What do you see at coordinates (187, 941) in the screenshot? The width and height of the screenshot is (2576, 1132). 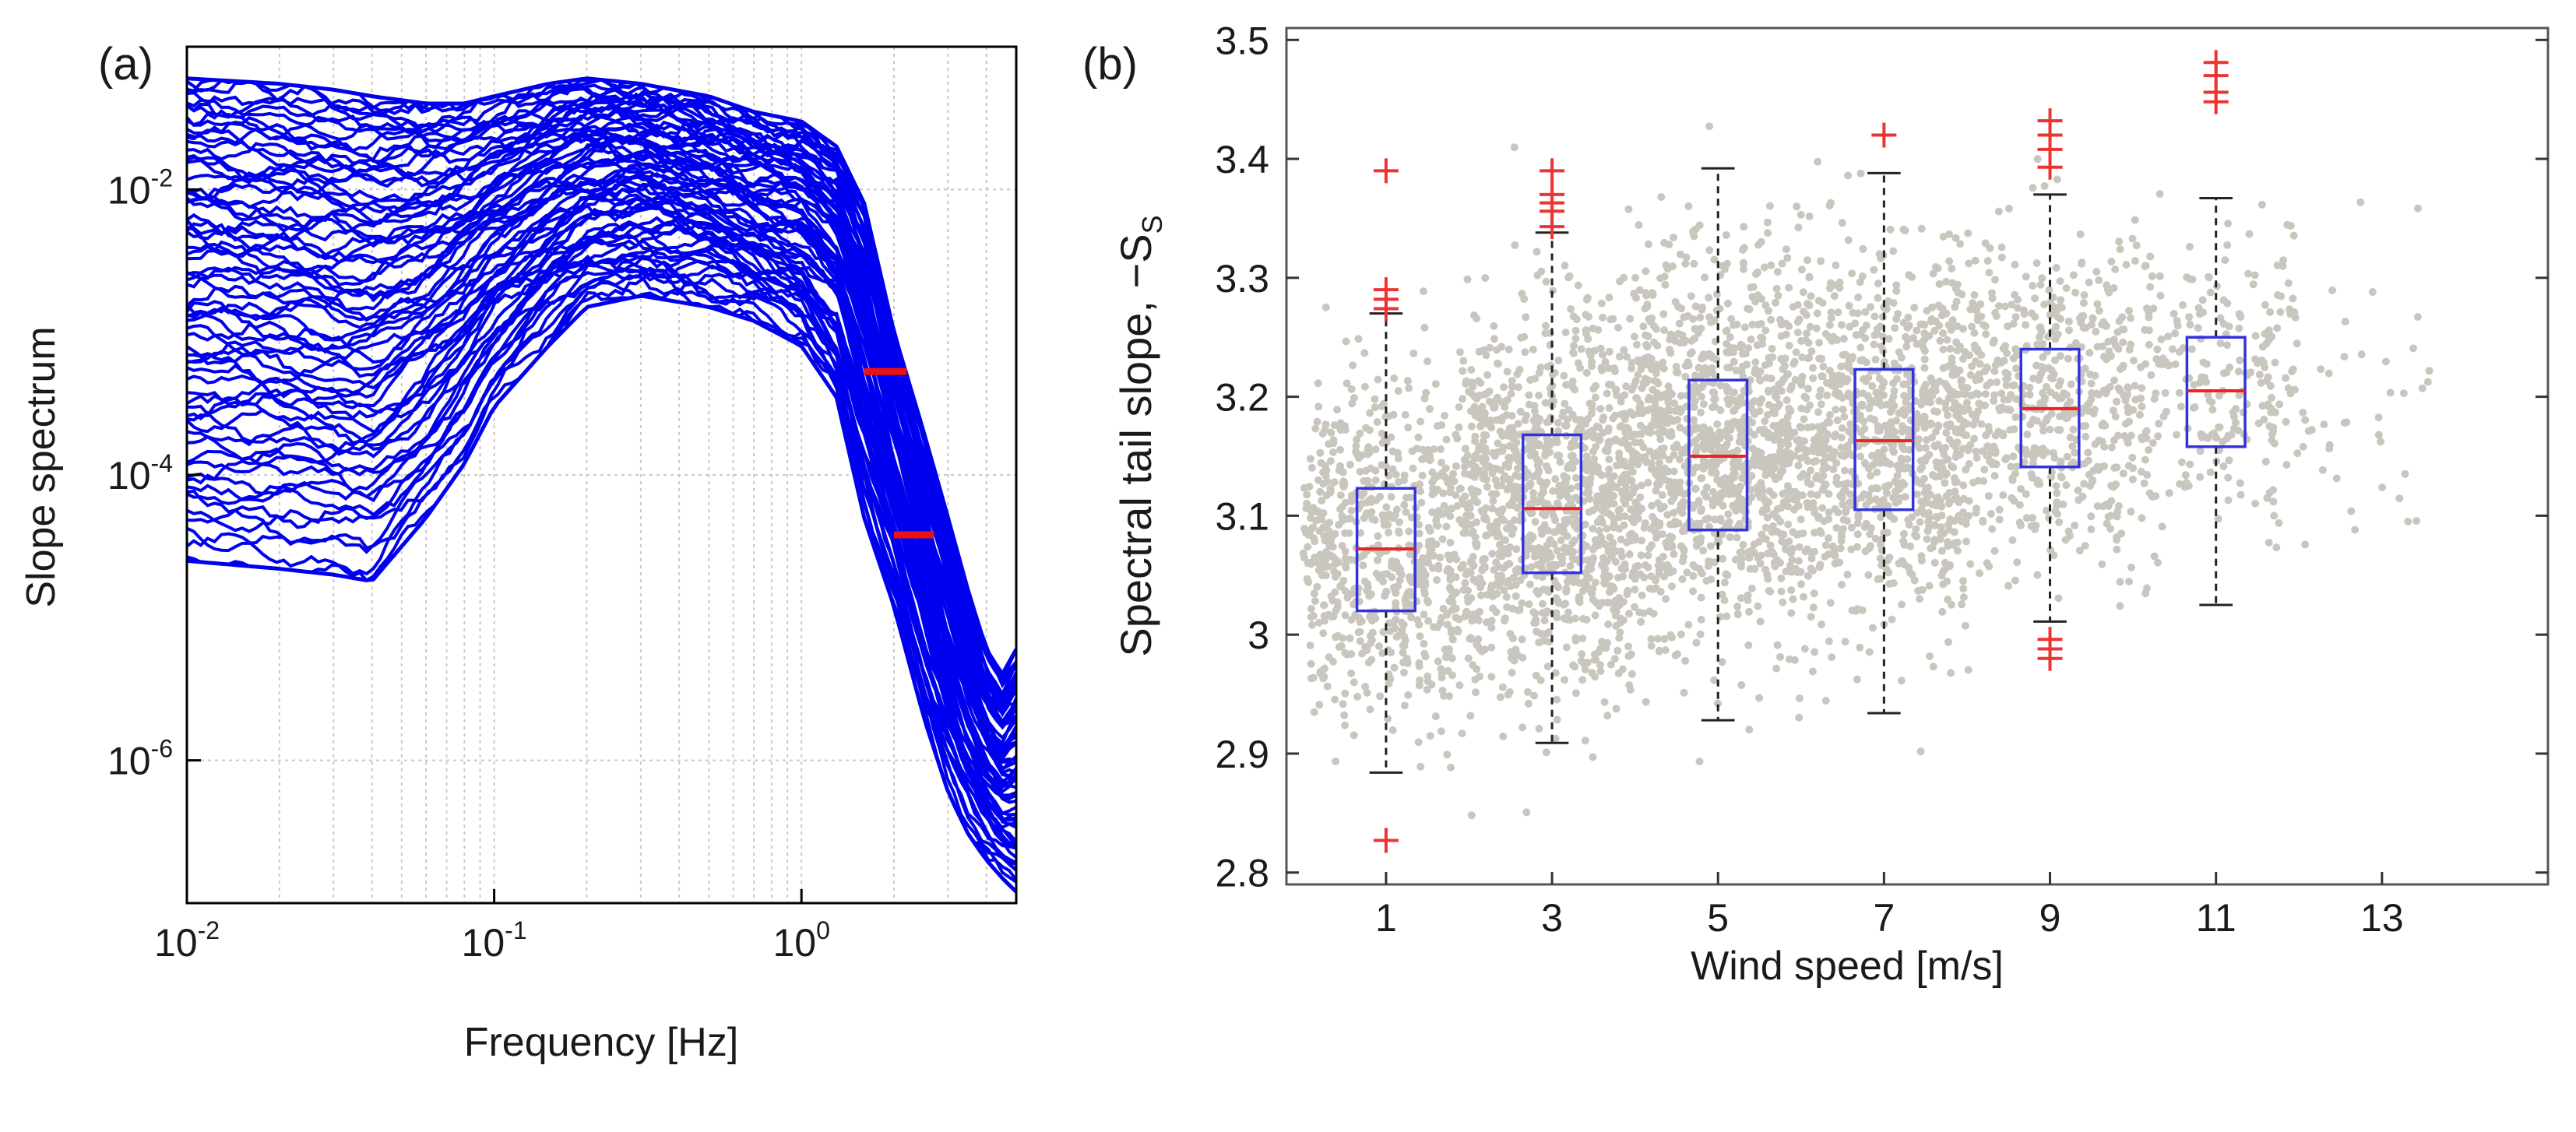 I see `x-tick-label: 10-2` at bounding box center [187, 941].